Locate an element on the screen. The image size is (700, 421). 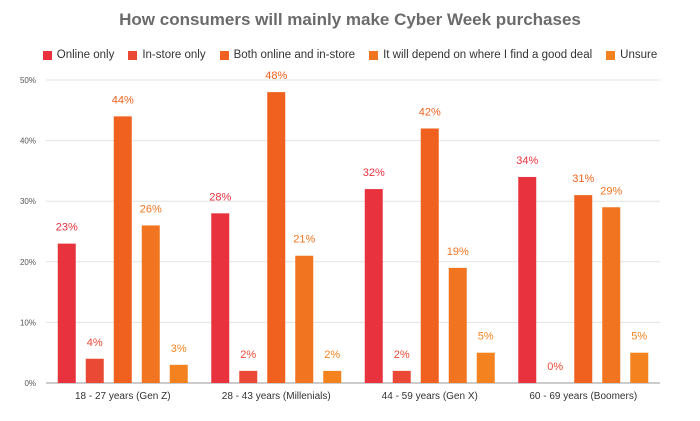
data-label: 28% is located at coordinates (220, 197).